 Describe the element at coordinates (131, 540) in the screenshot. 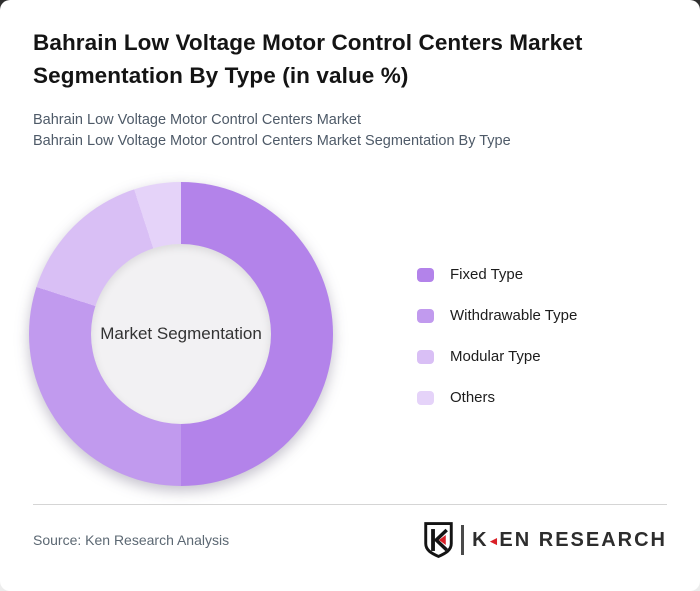

I see `source-note: Source: Ken Research Analysis` at that location.